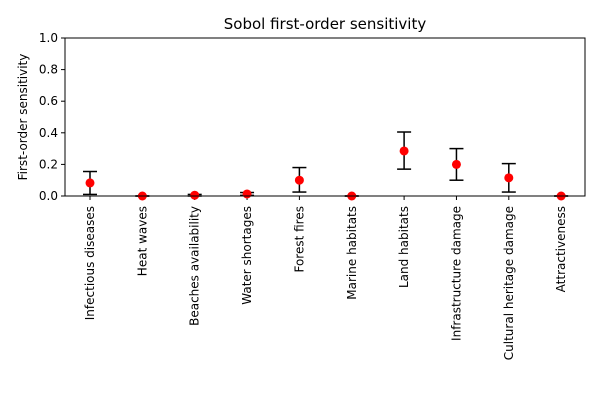  Describe the element at coordinates (404, 247) in the screenshot. I see `x-tick-label: Land habitats` at that location.